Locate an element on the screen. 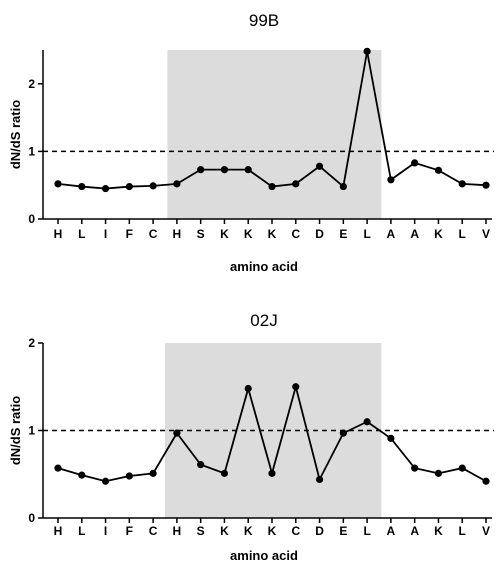 The width and height of the screenshot is (498, 564). shaded-region is located at coordinates (274, 134).